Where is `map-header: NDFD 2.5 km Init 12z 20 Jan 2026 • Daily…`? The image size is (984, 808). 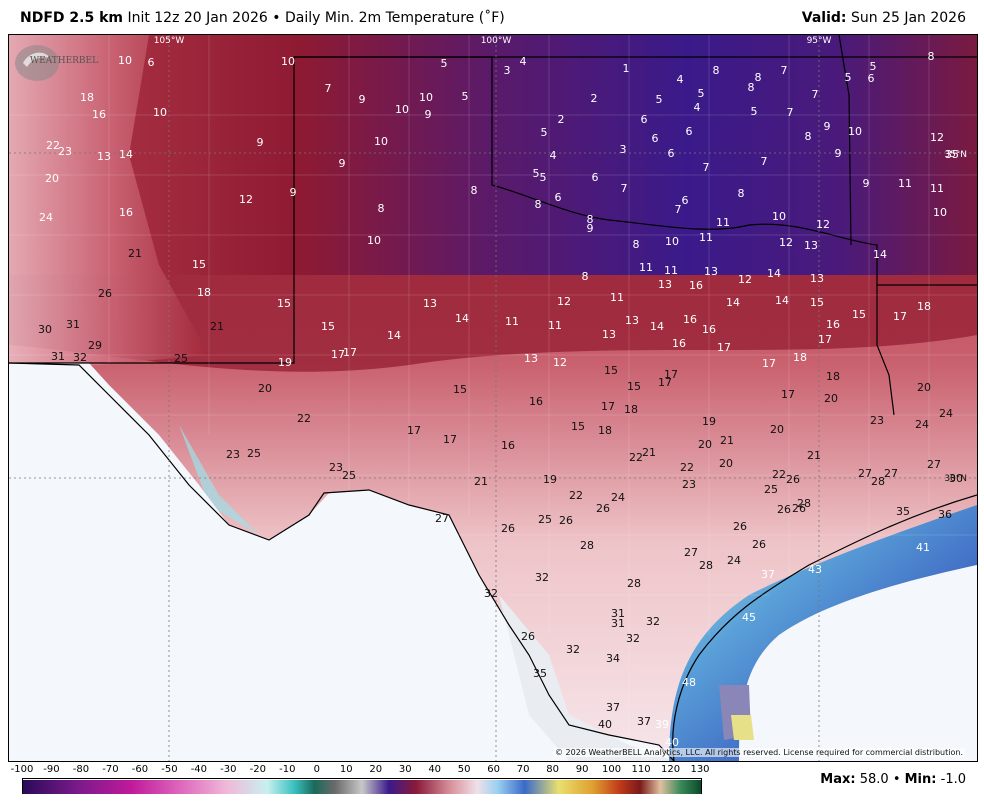
map-header: NDFD 2.5 km Init 12z 20 Jan 2026 • Daily… is located at coordinates (492, 17).